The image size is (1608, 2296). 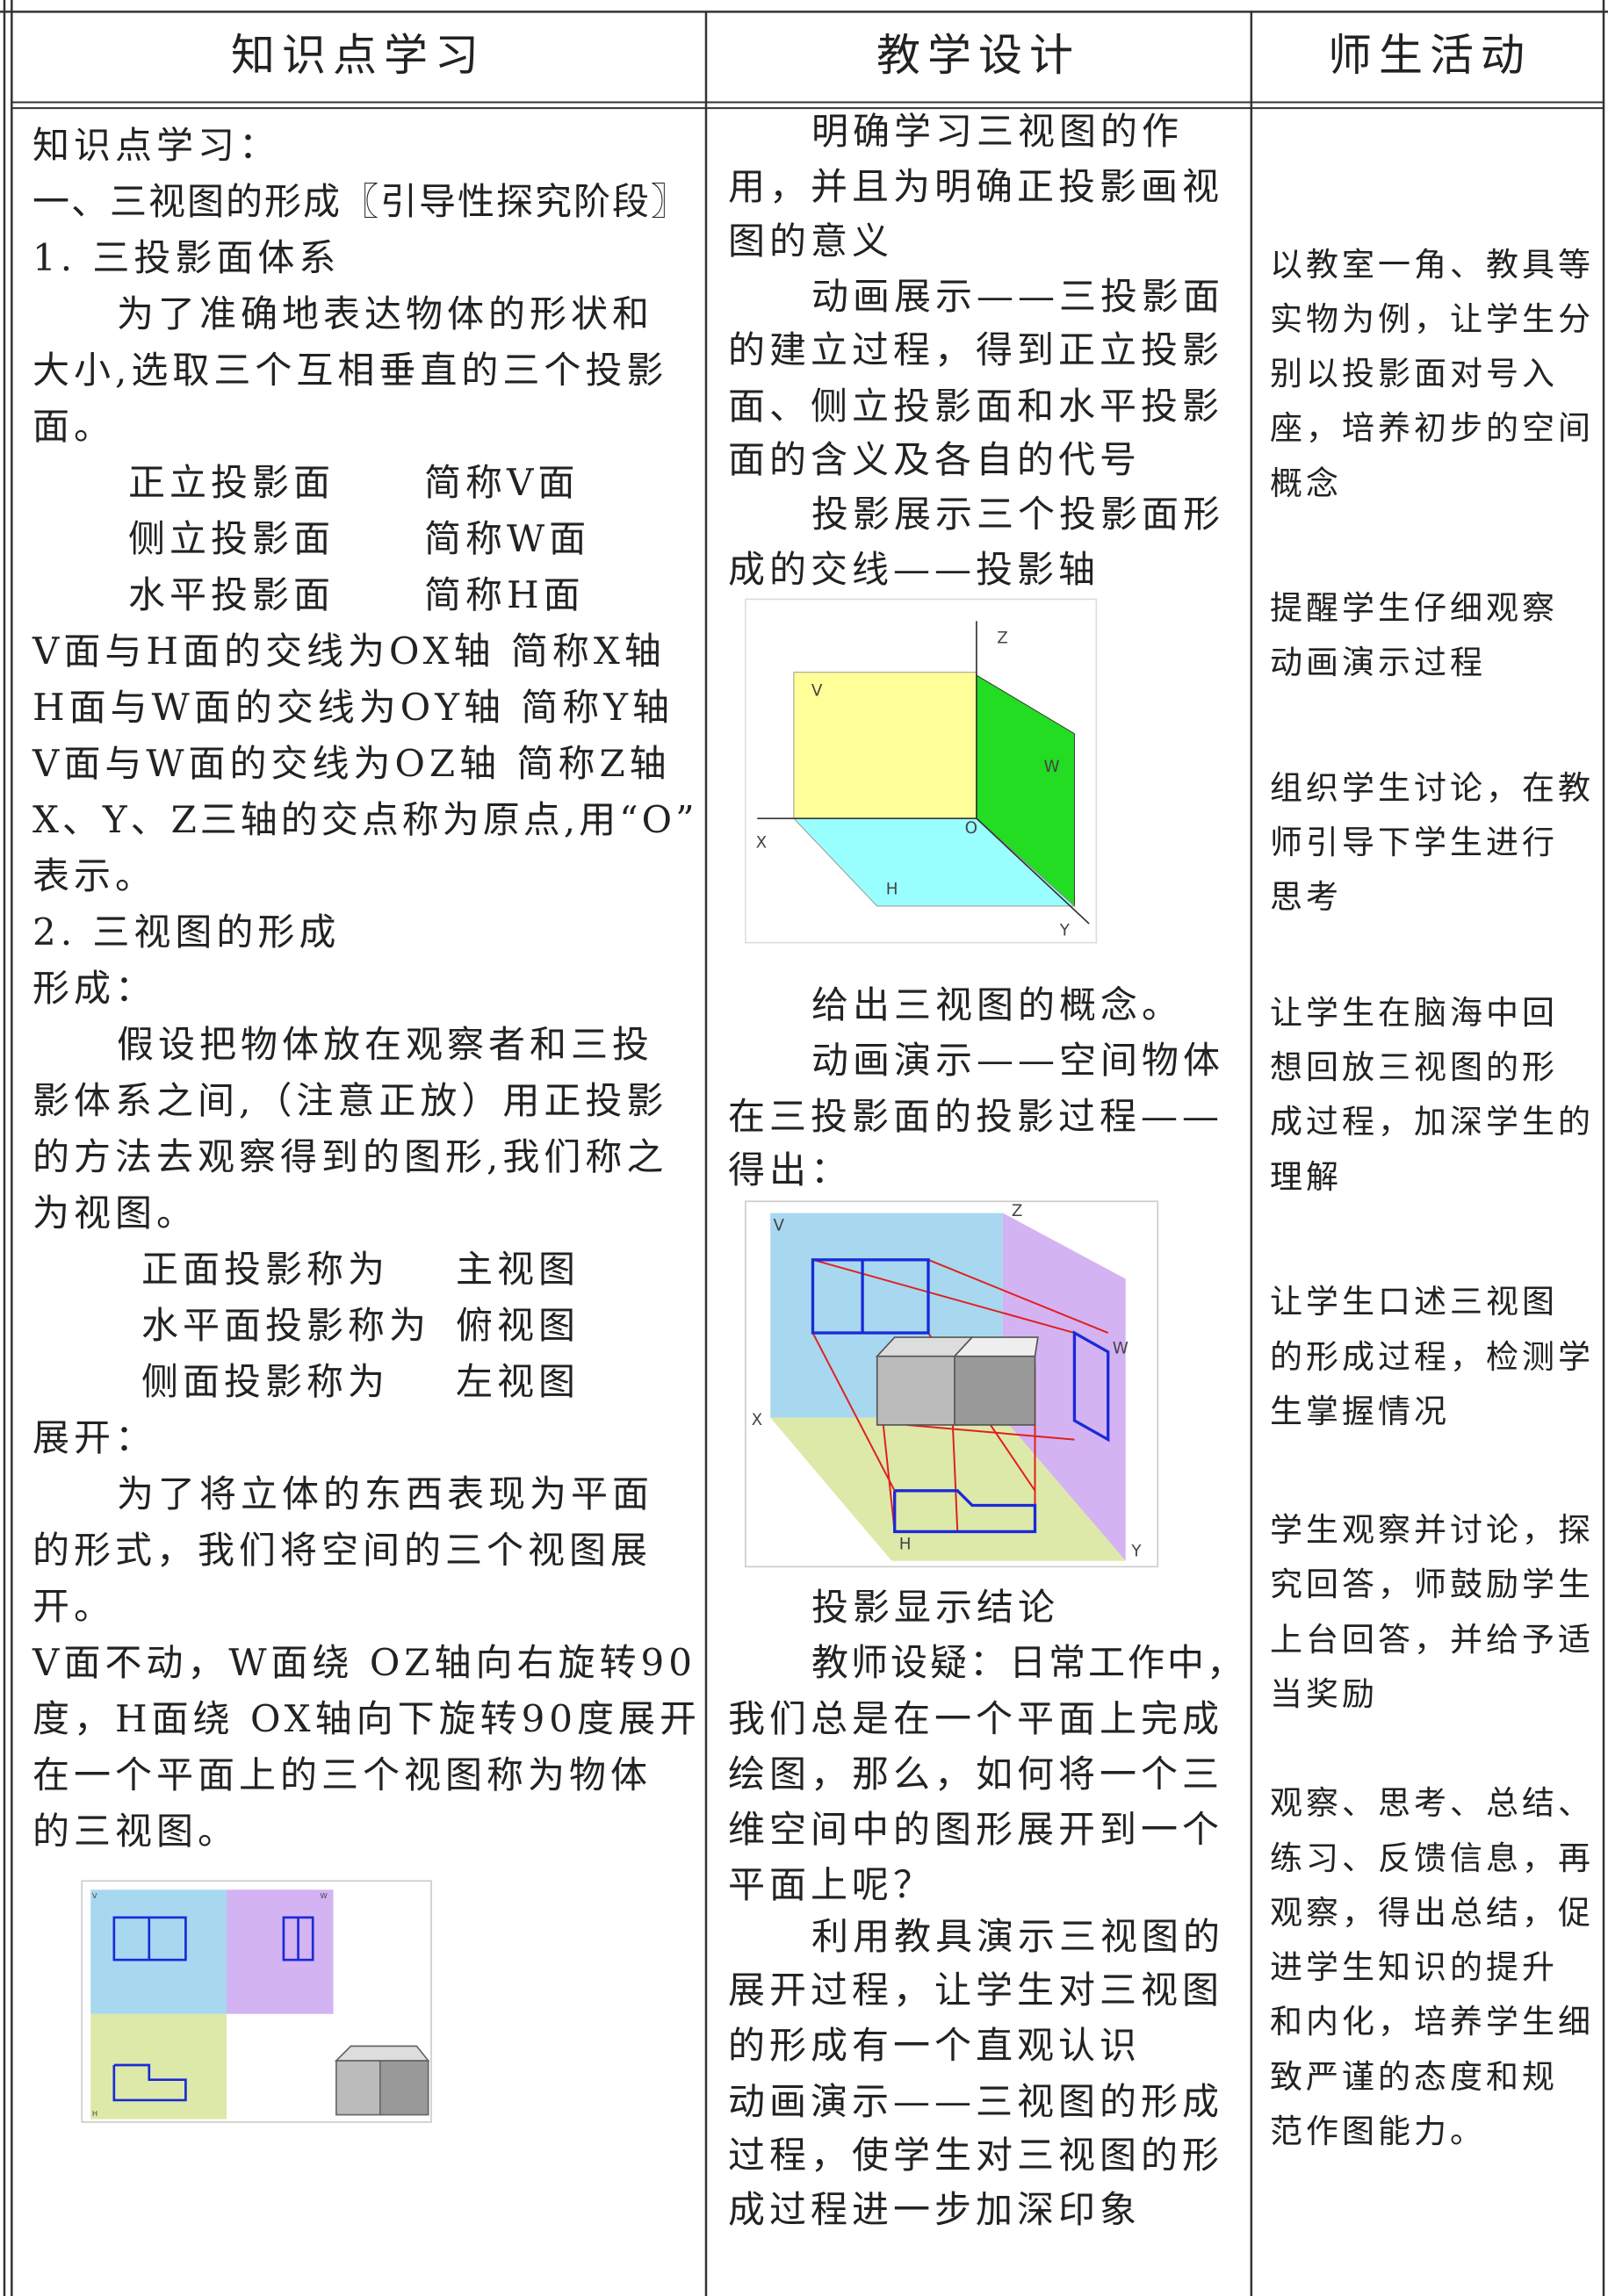 I want to click on col3-line: 上台回答，并给予适, so click(x=1432, y=1640).